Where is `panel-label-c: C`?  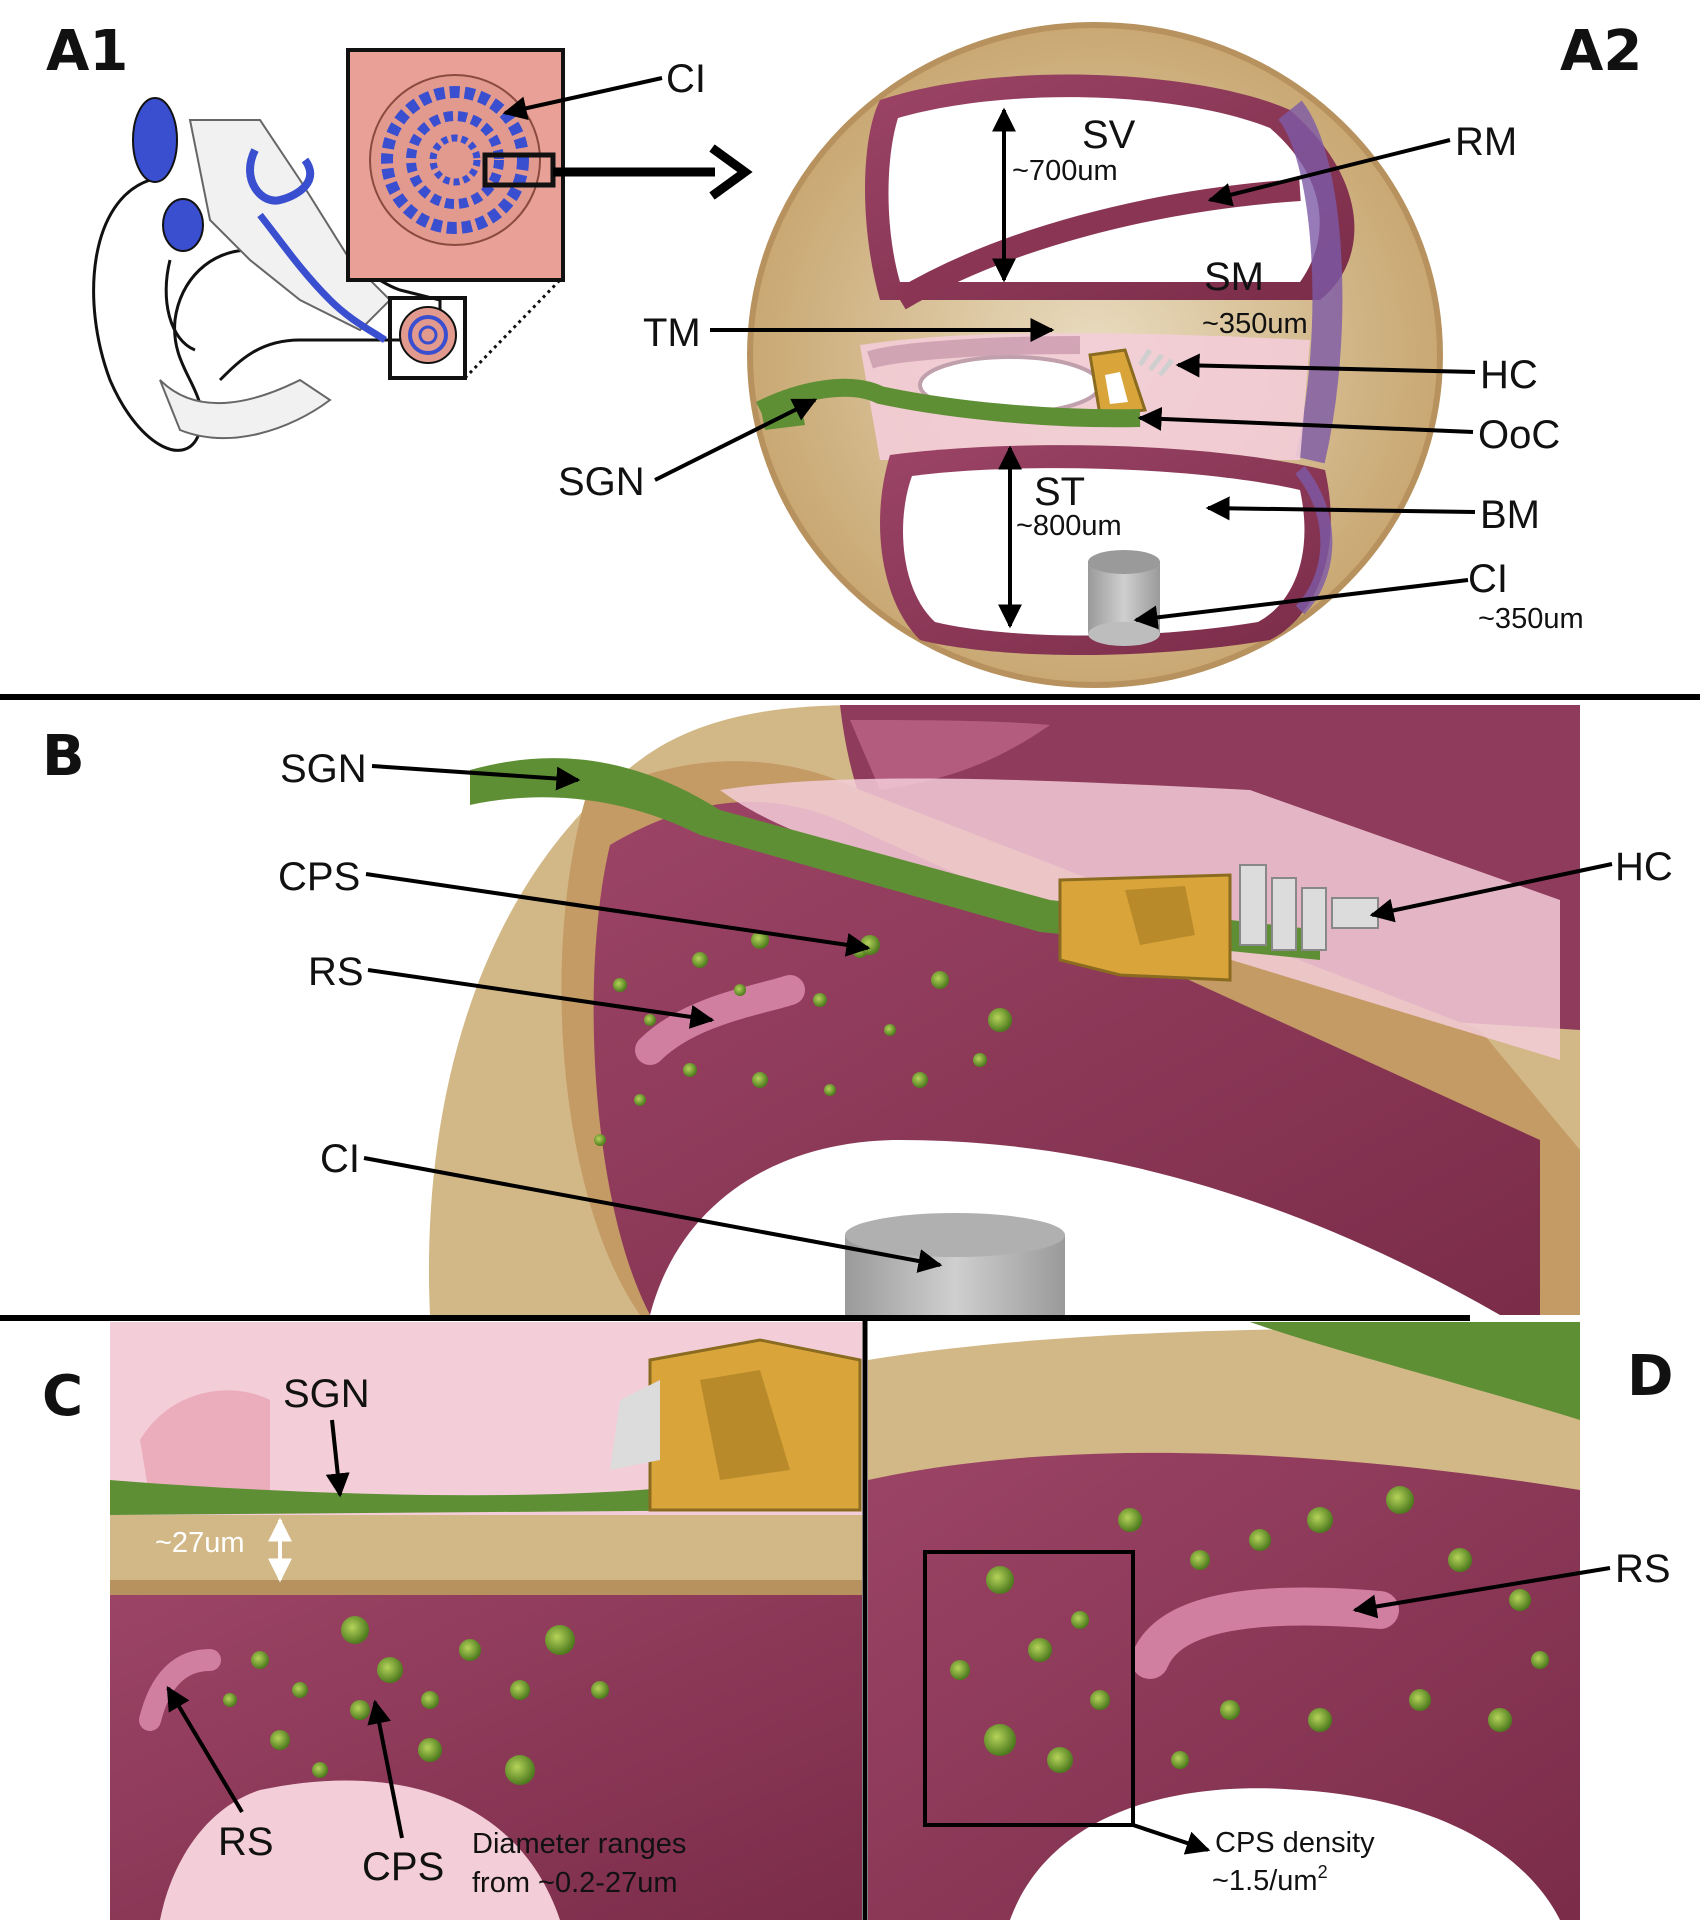 panel-label-c: C is located at coordinates (62, 1396).